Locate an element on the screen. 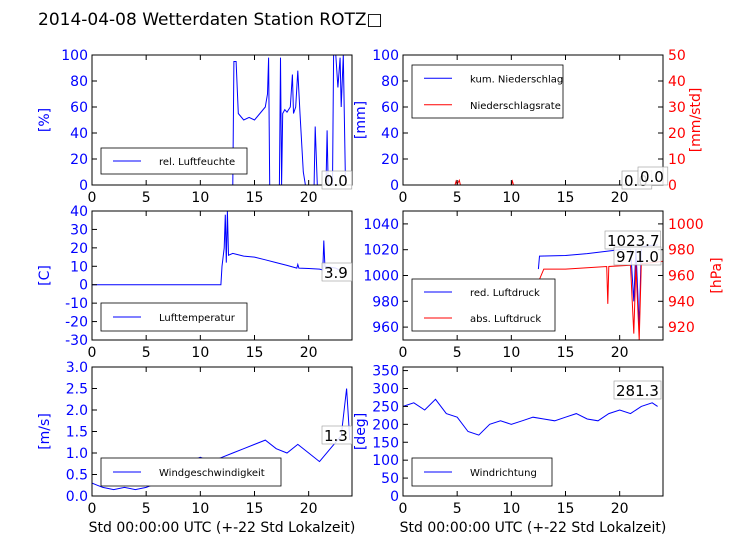 This screenshot has width=736, height=552. y2-tick-label: 1000 is located at coordinates (686, 225).